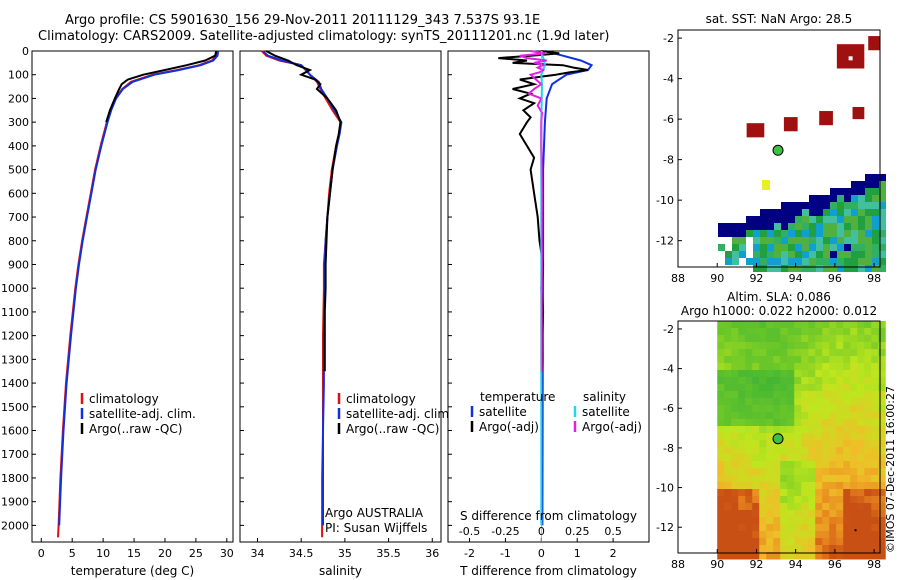  Describe the element at coordinates (613, 531) in the screenshot. I see `difference-s-tick-label: 0.5` at that location.